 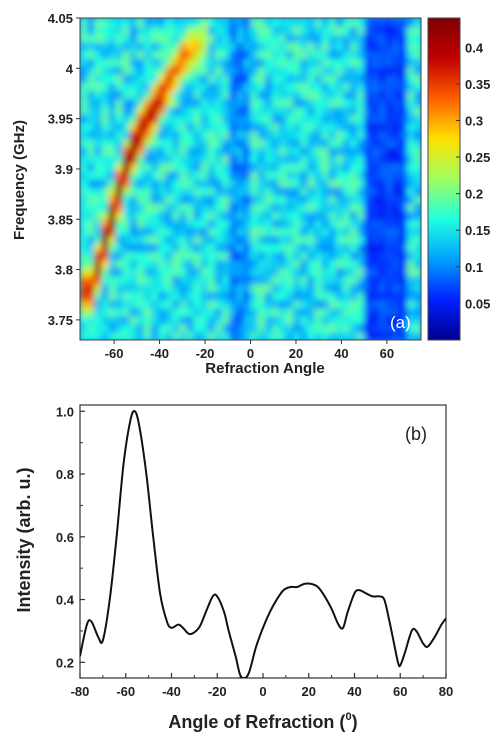 I want to click on line-y-axis-title: Intensity (arb. u.), so click(x=24, y=539).